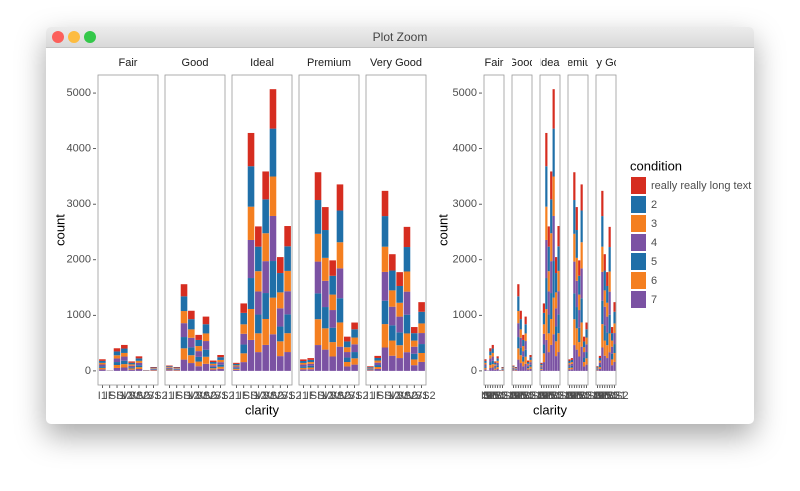  What do you see at coordinates (139, 396) in the screenshot?
I see `x-tick-label: VS2` at bounding box center [139, 396].